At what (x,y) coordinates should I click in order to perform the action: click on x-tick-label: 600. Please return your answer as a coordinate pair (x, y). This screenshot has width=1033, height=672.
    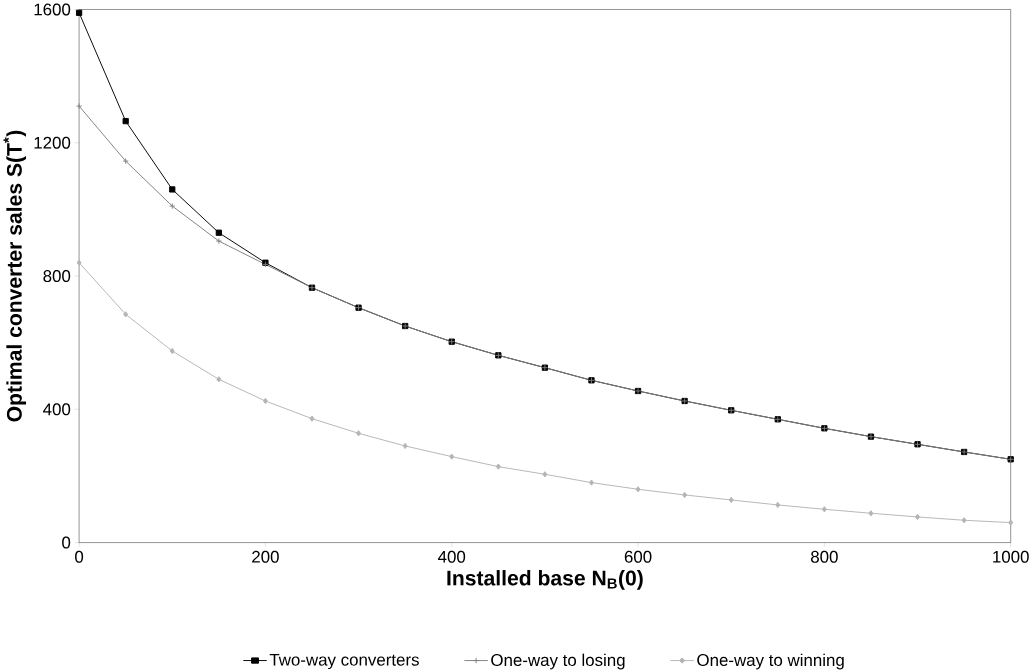
    Looking at the image, I should click on (638, 556).